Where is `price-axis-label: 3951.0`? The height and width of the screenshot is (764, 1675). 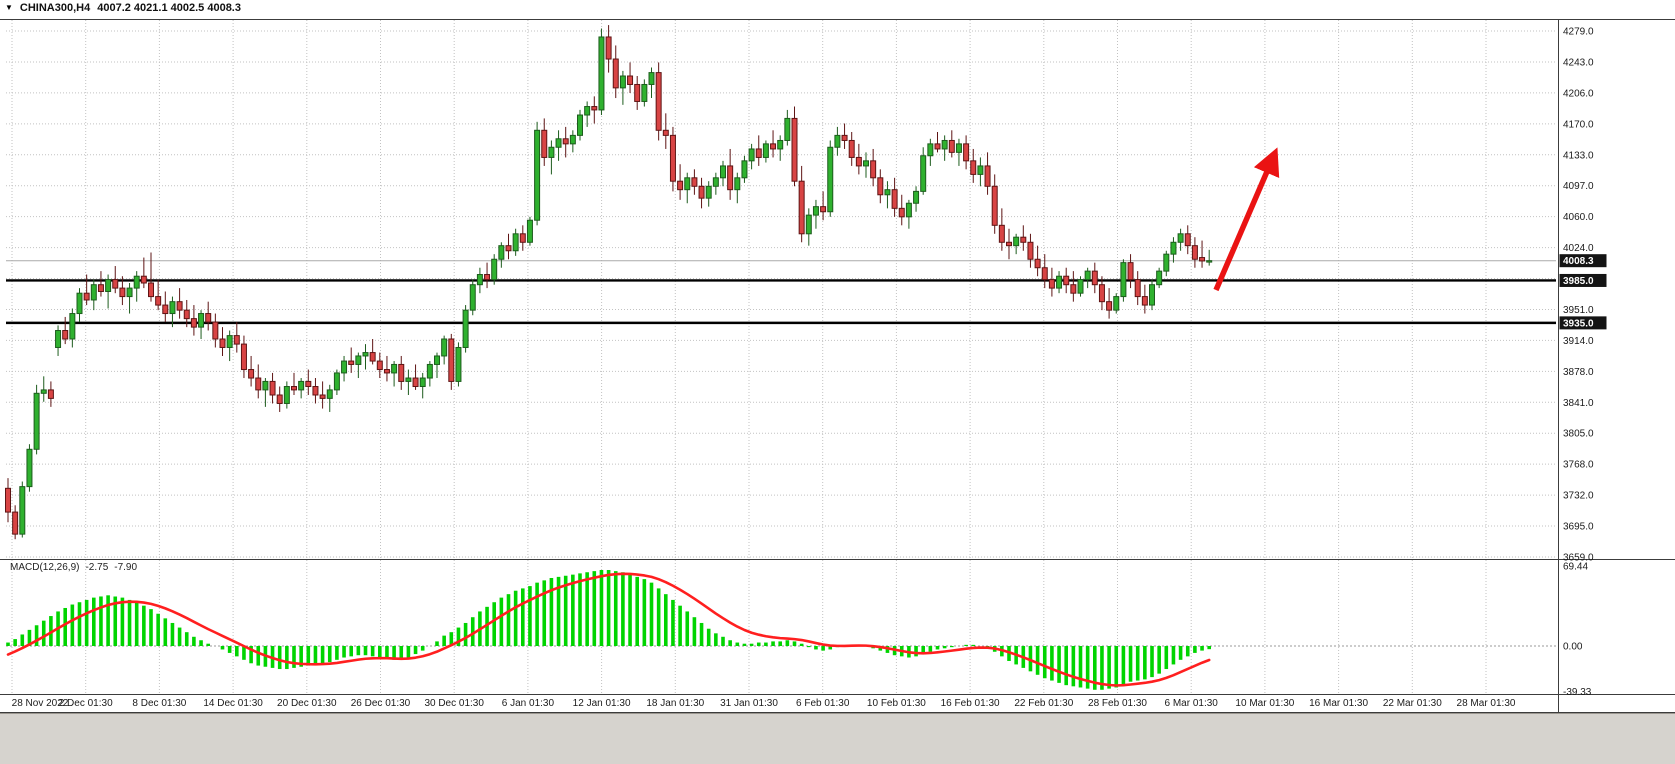 price-axis-label: 3951.0 is located at coordinates (1578, 310).